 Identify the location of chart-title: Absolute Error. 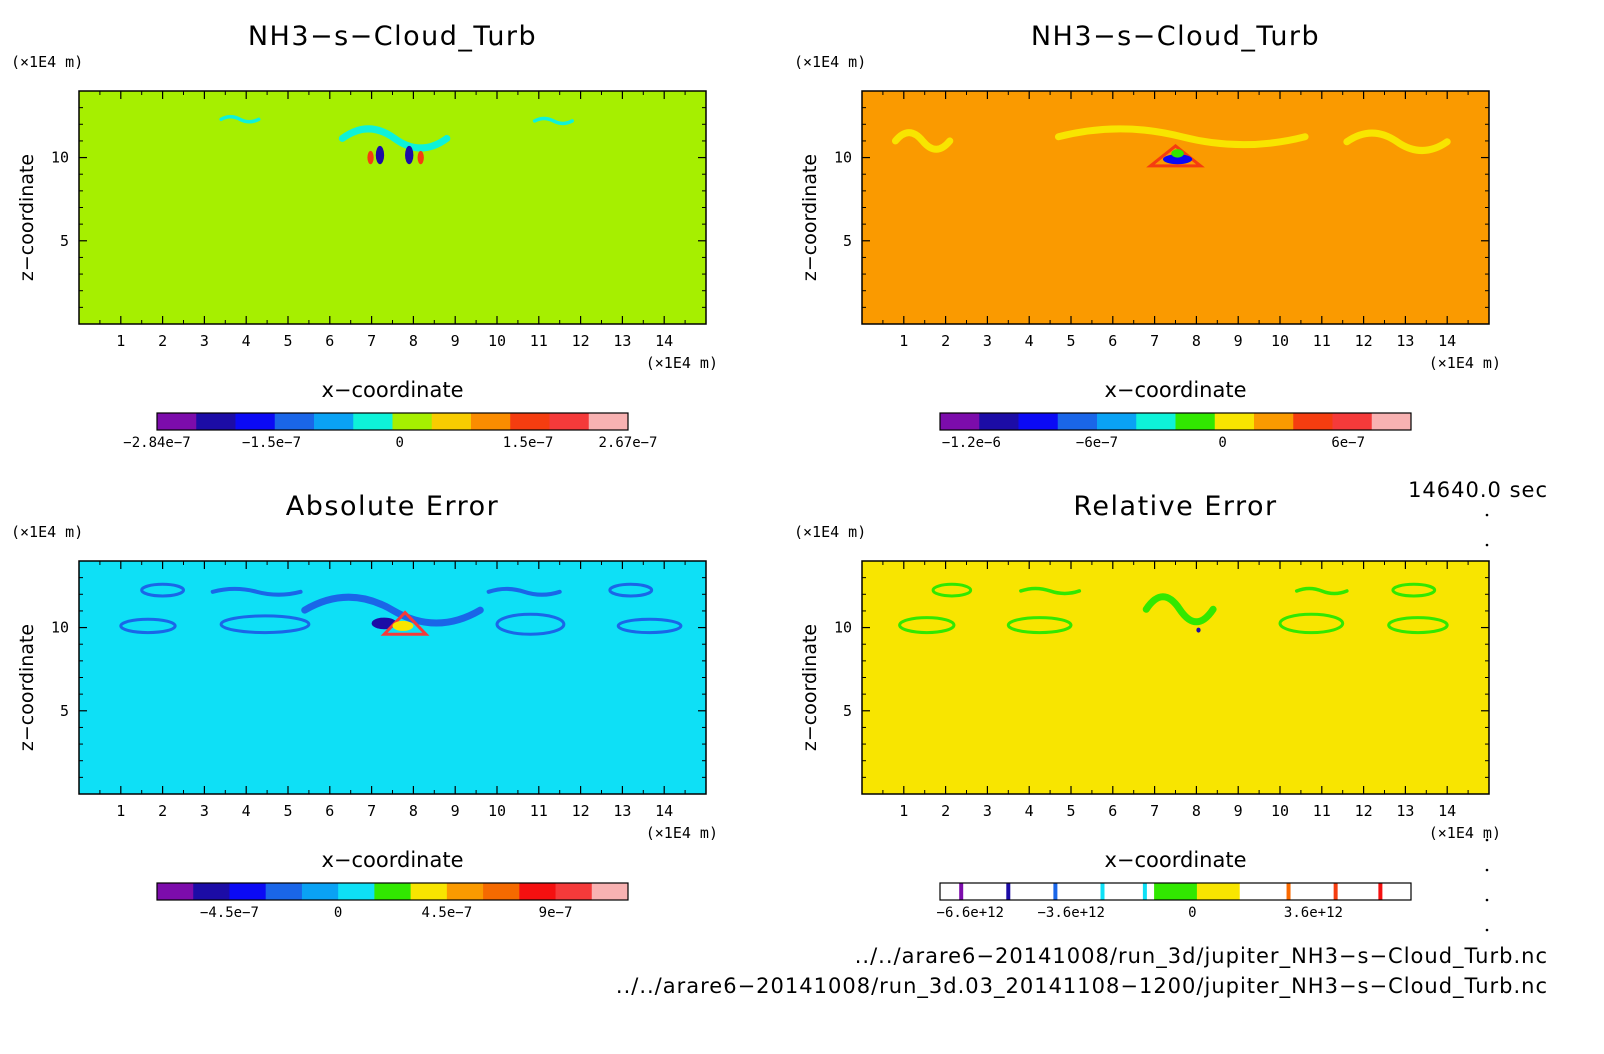
(392, 506).